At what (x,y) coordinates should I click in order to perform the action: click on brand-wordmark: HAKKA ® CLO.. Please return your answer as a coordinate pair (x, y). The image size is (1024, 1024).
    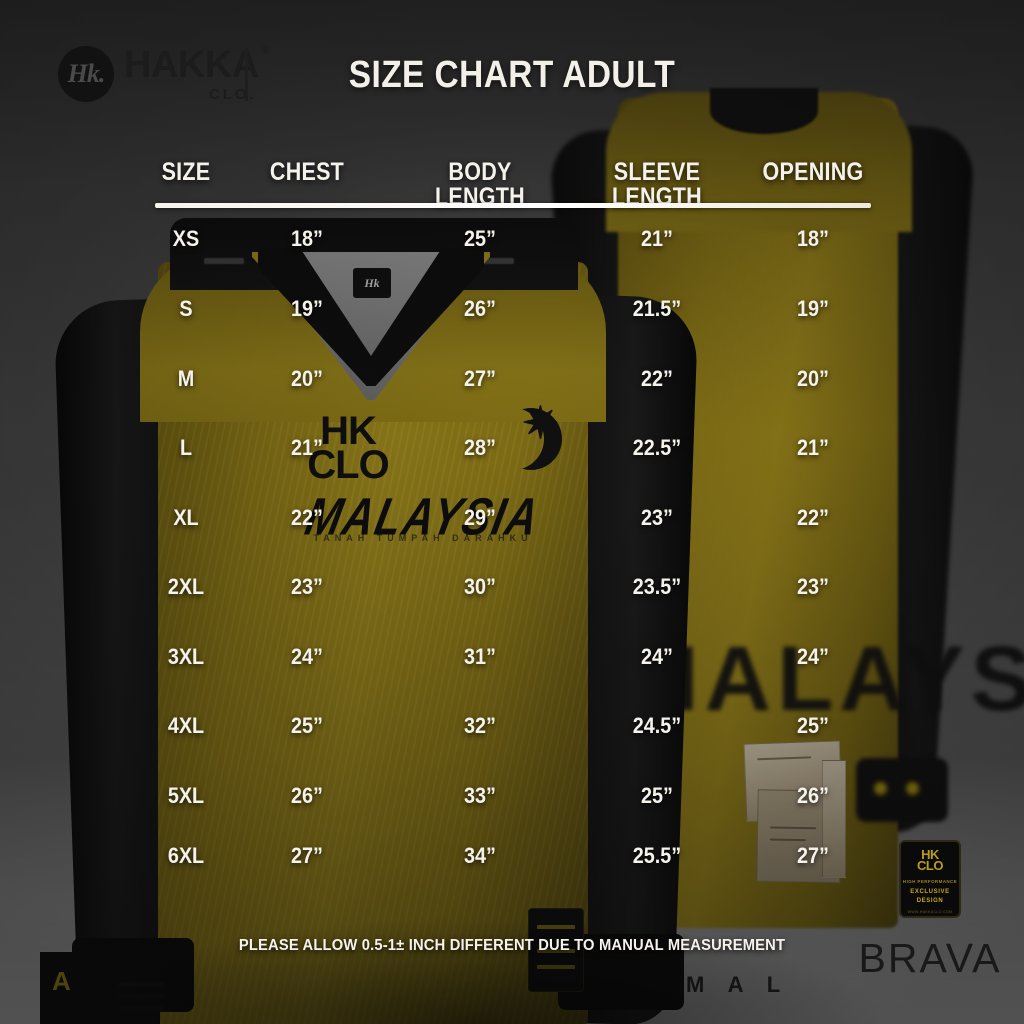
    Looking at the image, I should click on (197, 73).